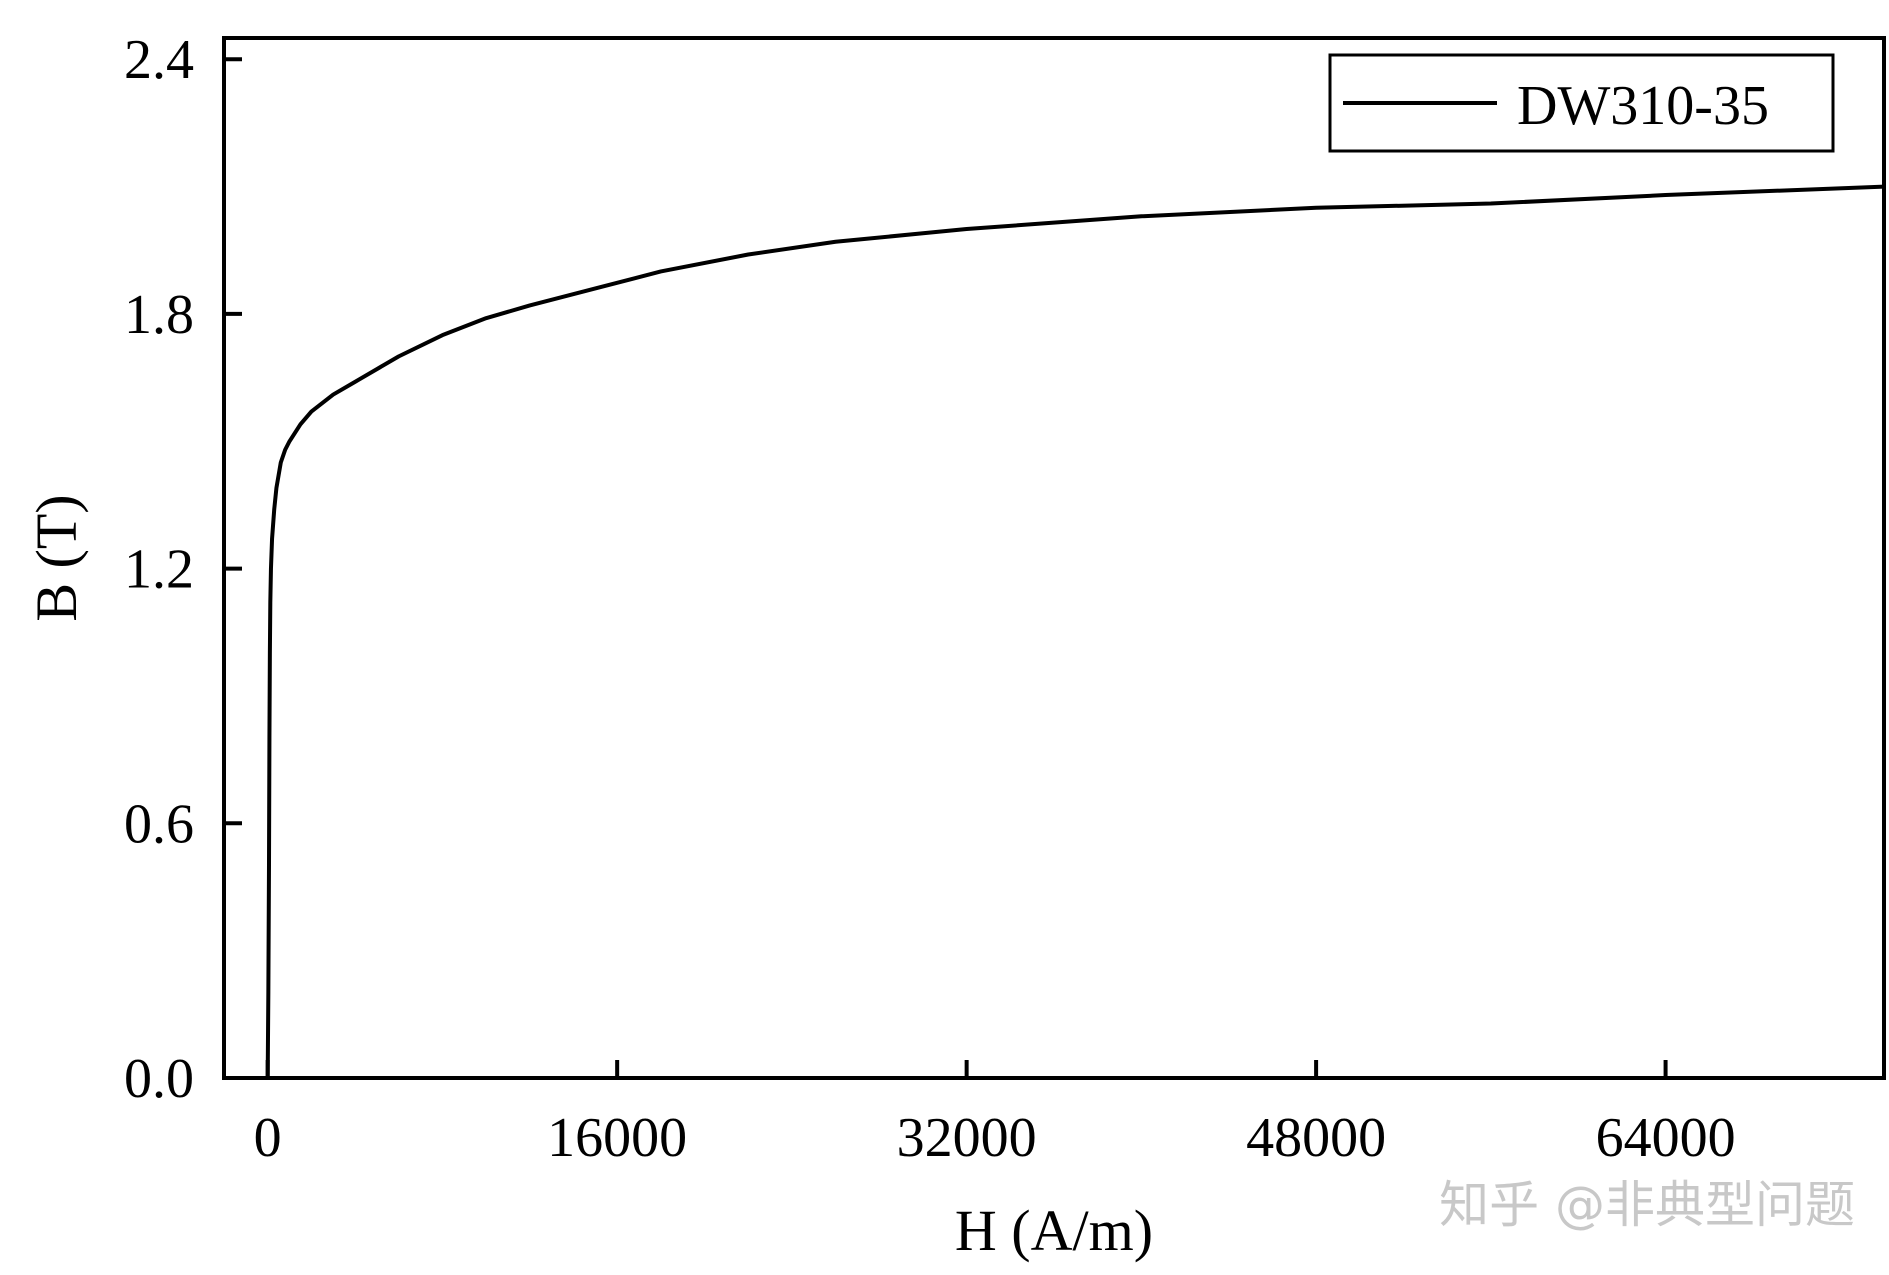 Image resolution: width=1889 pixels, height=1275 pixels. I want to click on y-tick-label: 0.6, so click(159, 824).